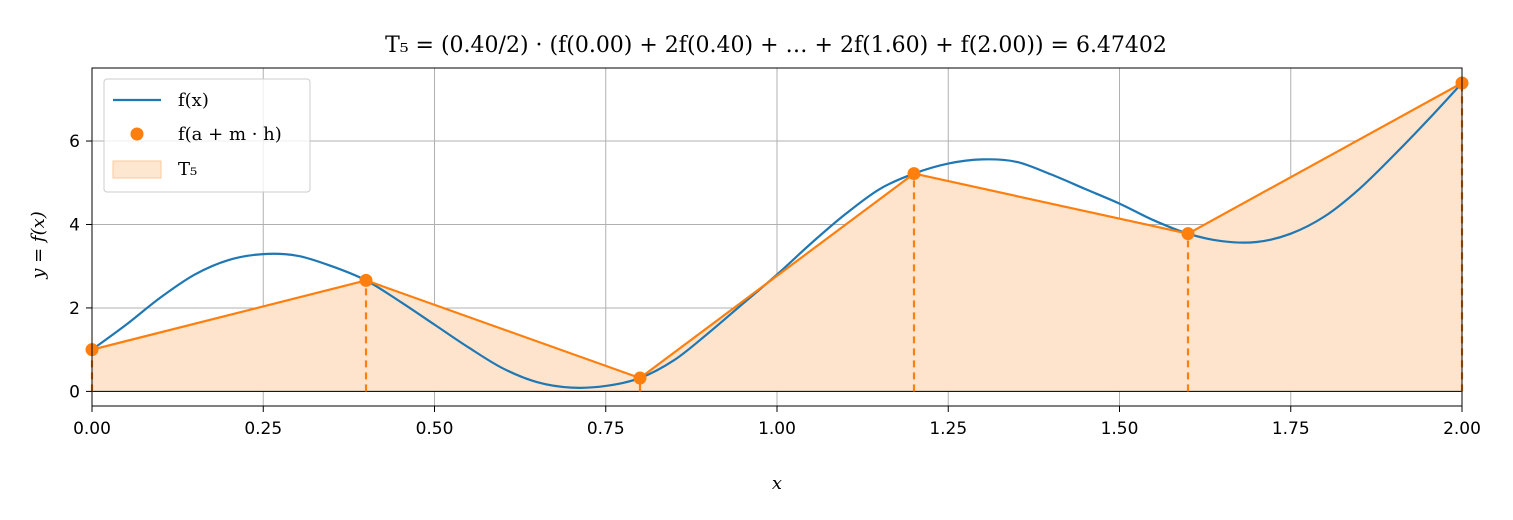 Image resolution: width=1513 pixels, height=520 pixels. I want to click on x-axis-label: x, so click(777, 483).